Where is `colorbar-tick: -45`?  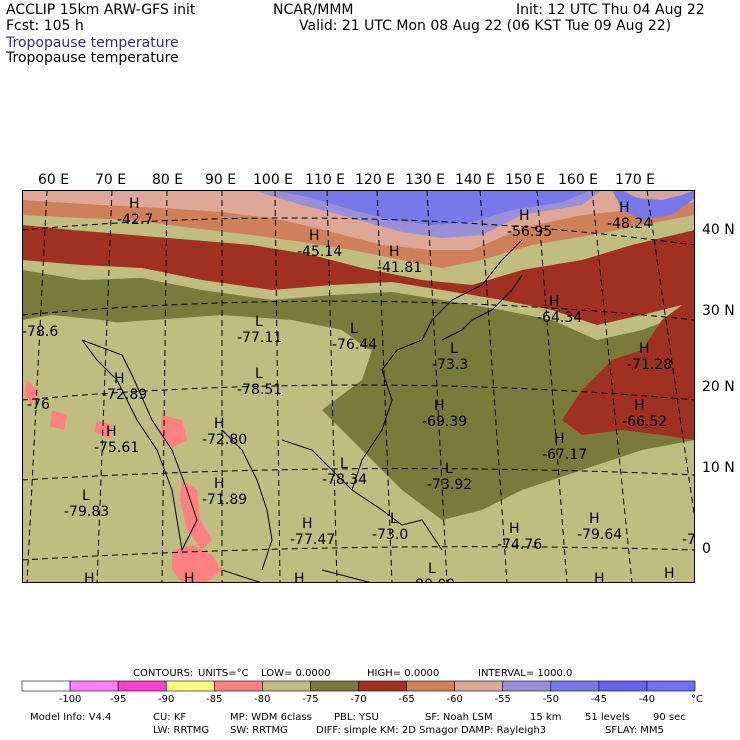
colorbar-tick: -45 is located at coordinates (599, 699).